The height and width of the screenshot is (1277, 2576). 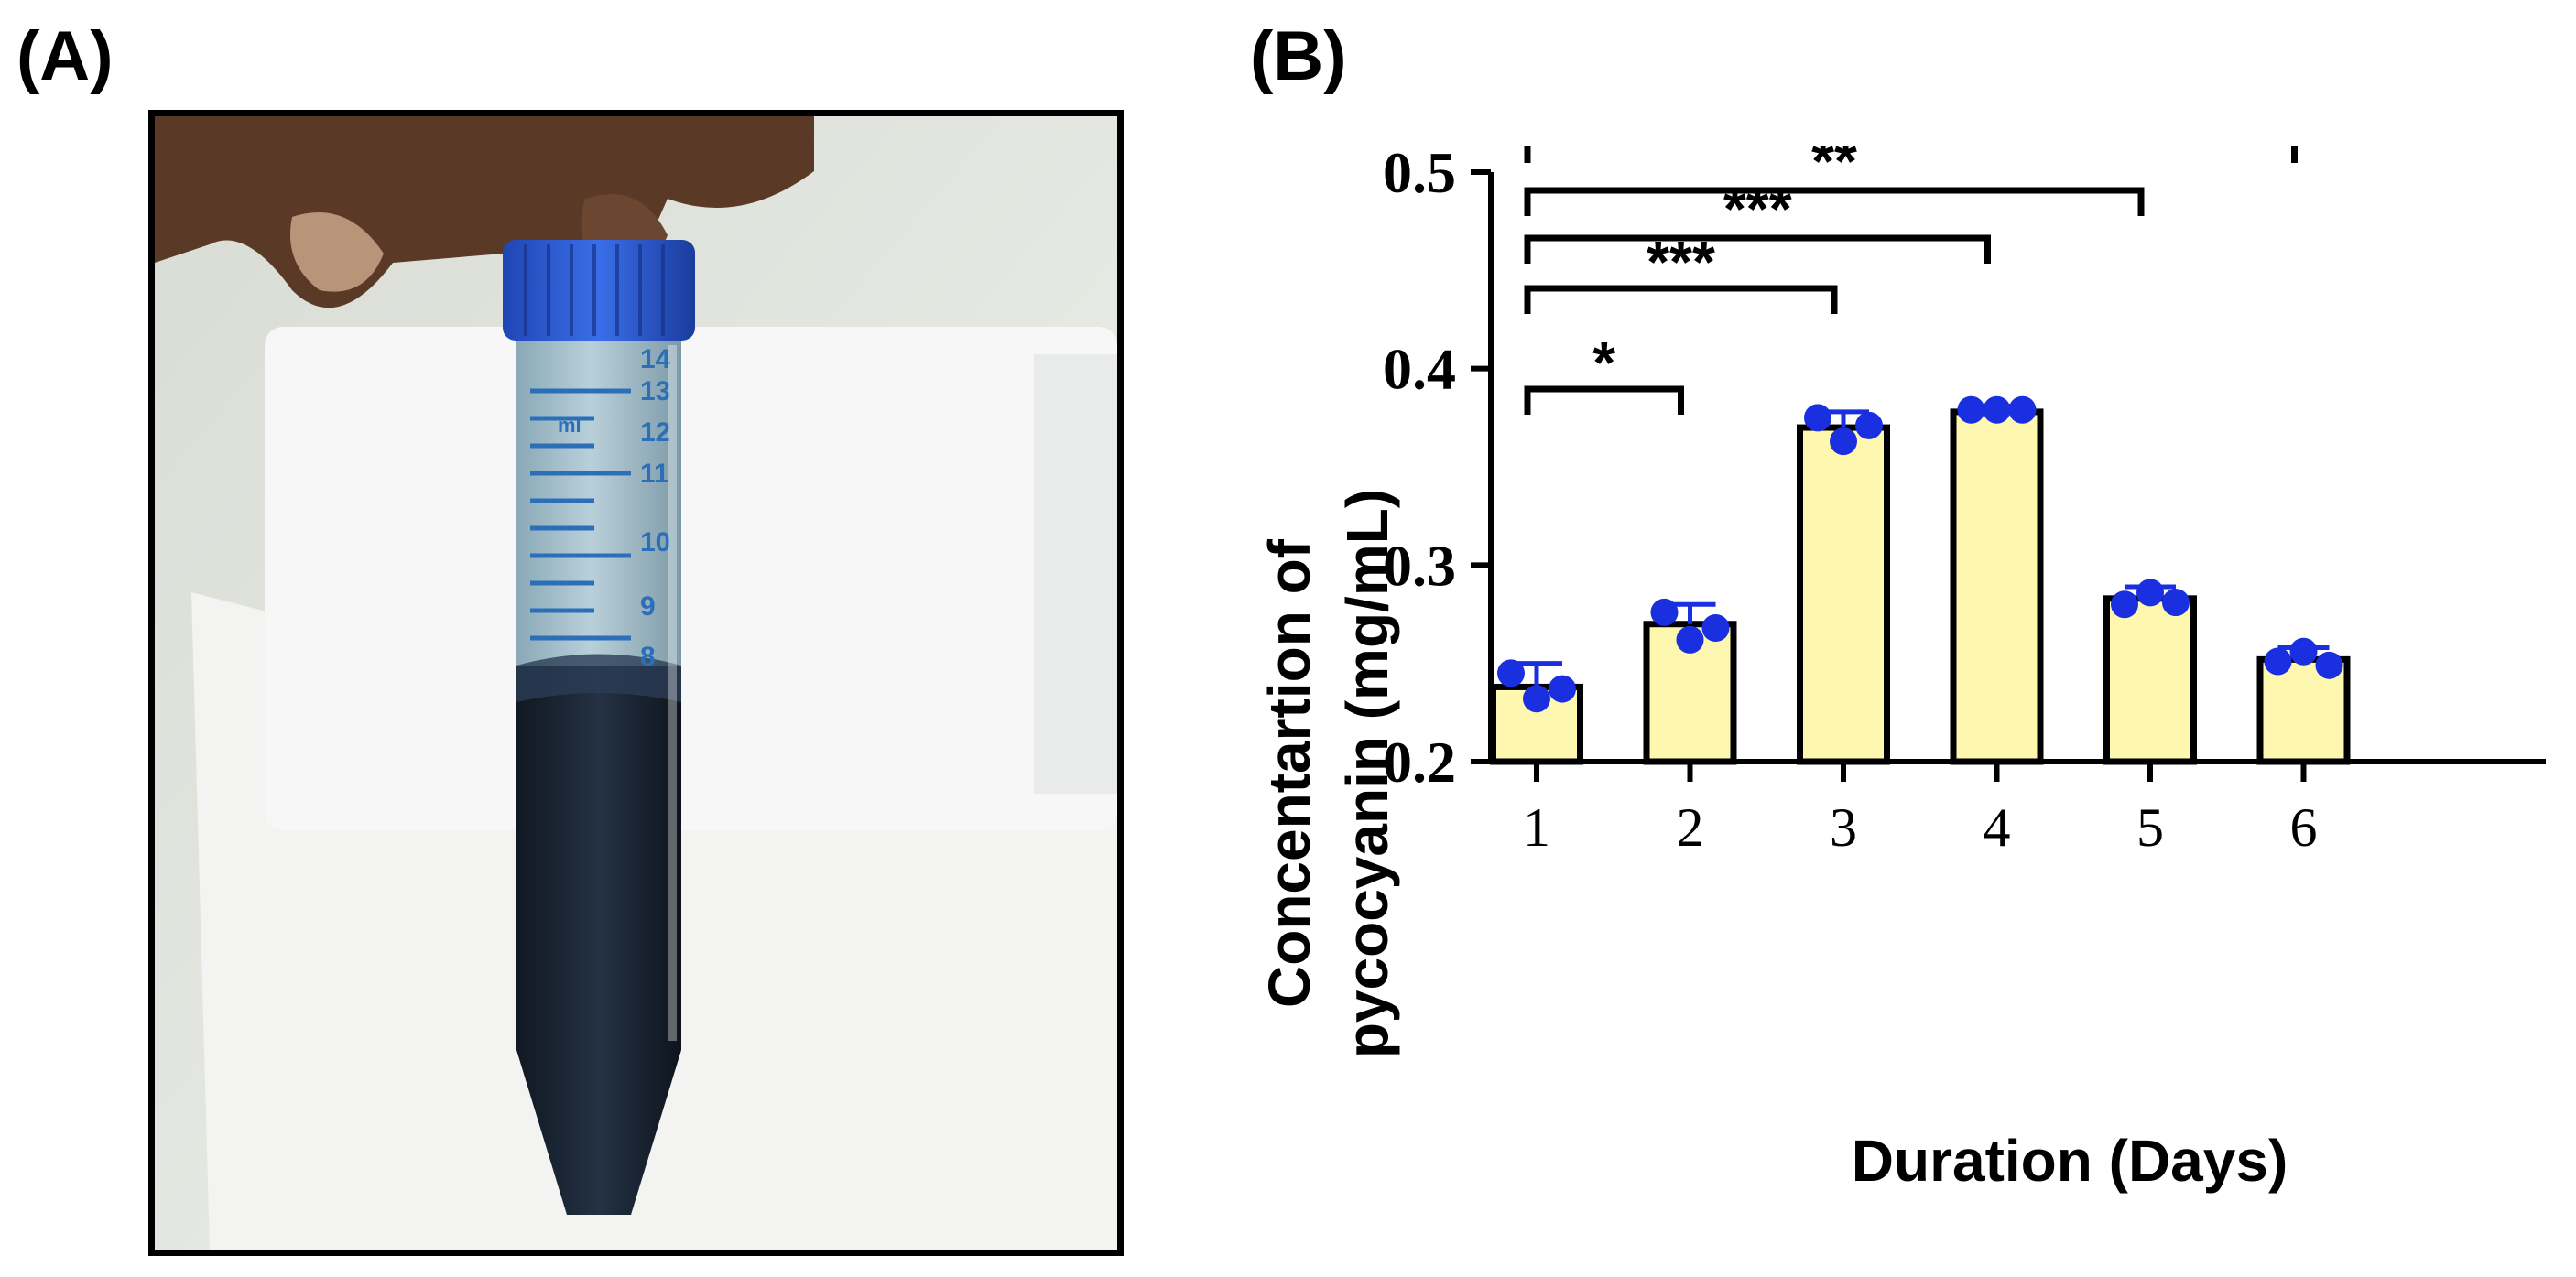 What do you see at coordinates (1367, 773) in the screenshot?
I see `y-axis-title-line2: pycocyanin (mg/mL)` at bounding box center [1367, 773].